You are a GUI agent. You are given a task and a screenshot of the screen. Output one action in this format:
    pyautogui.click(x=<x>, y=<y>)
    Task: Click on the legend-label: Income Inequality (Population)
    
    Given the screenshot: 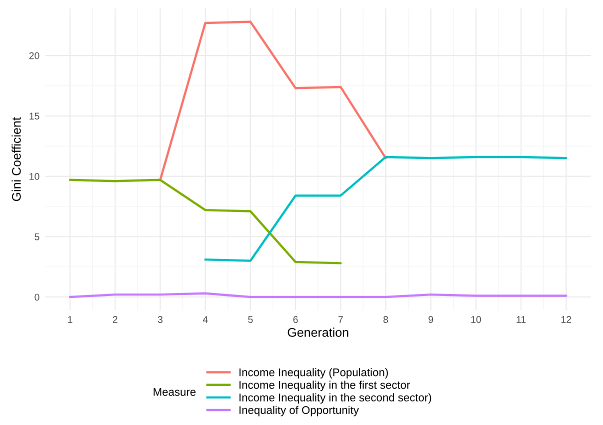 What is the action you would take?
    pyautogui.click(x=314, y=373)
    